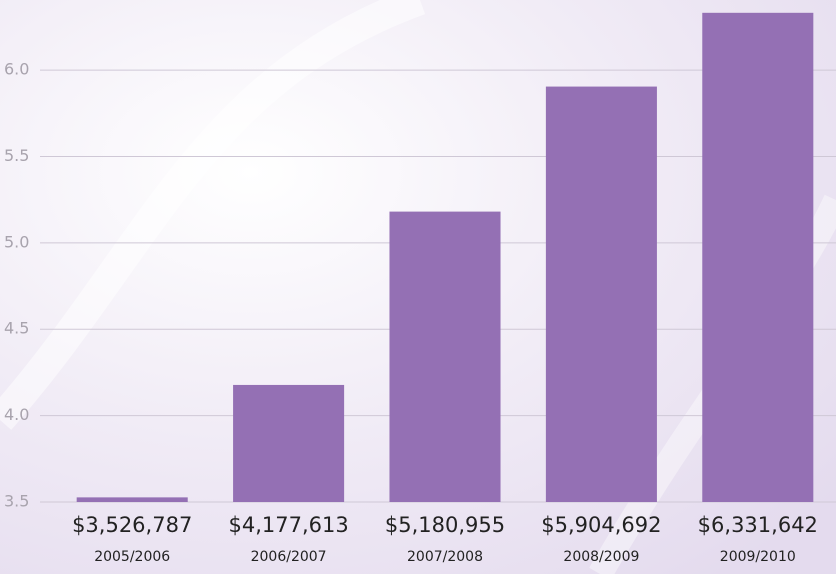  What do you see at coordinates (16, 501) in the screenshot?
I see `y-tick-label: 3.5` at bounding box center [16, 501].